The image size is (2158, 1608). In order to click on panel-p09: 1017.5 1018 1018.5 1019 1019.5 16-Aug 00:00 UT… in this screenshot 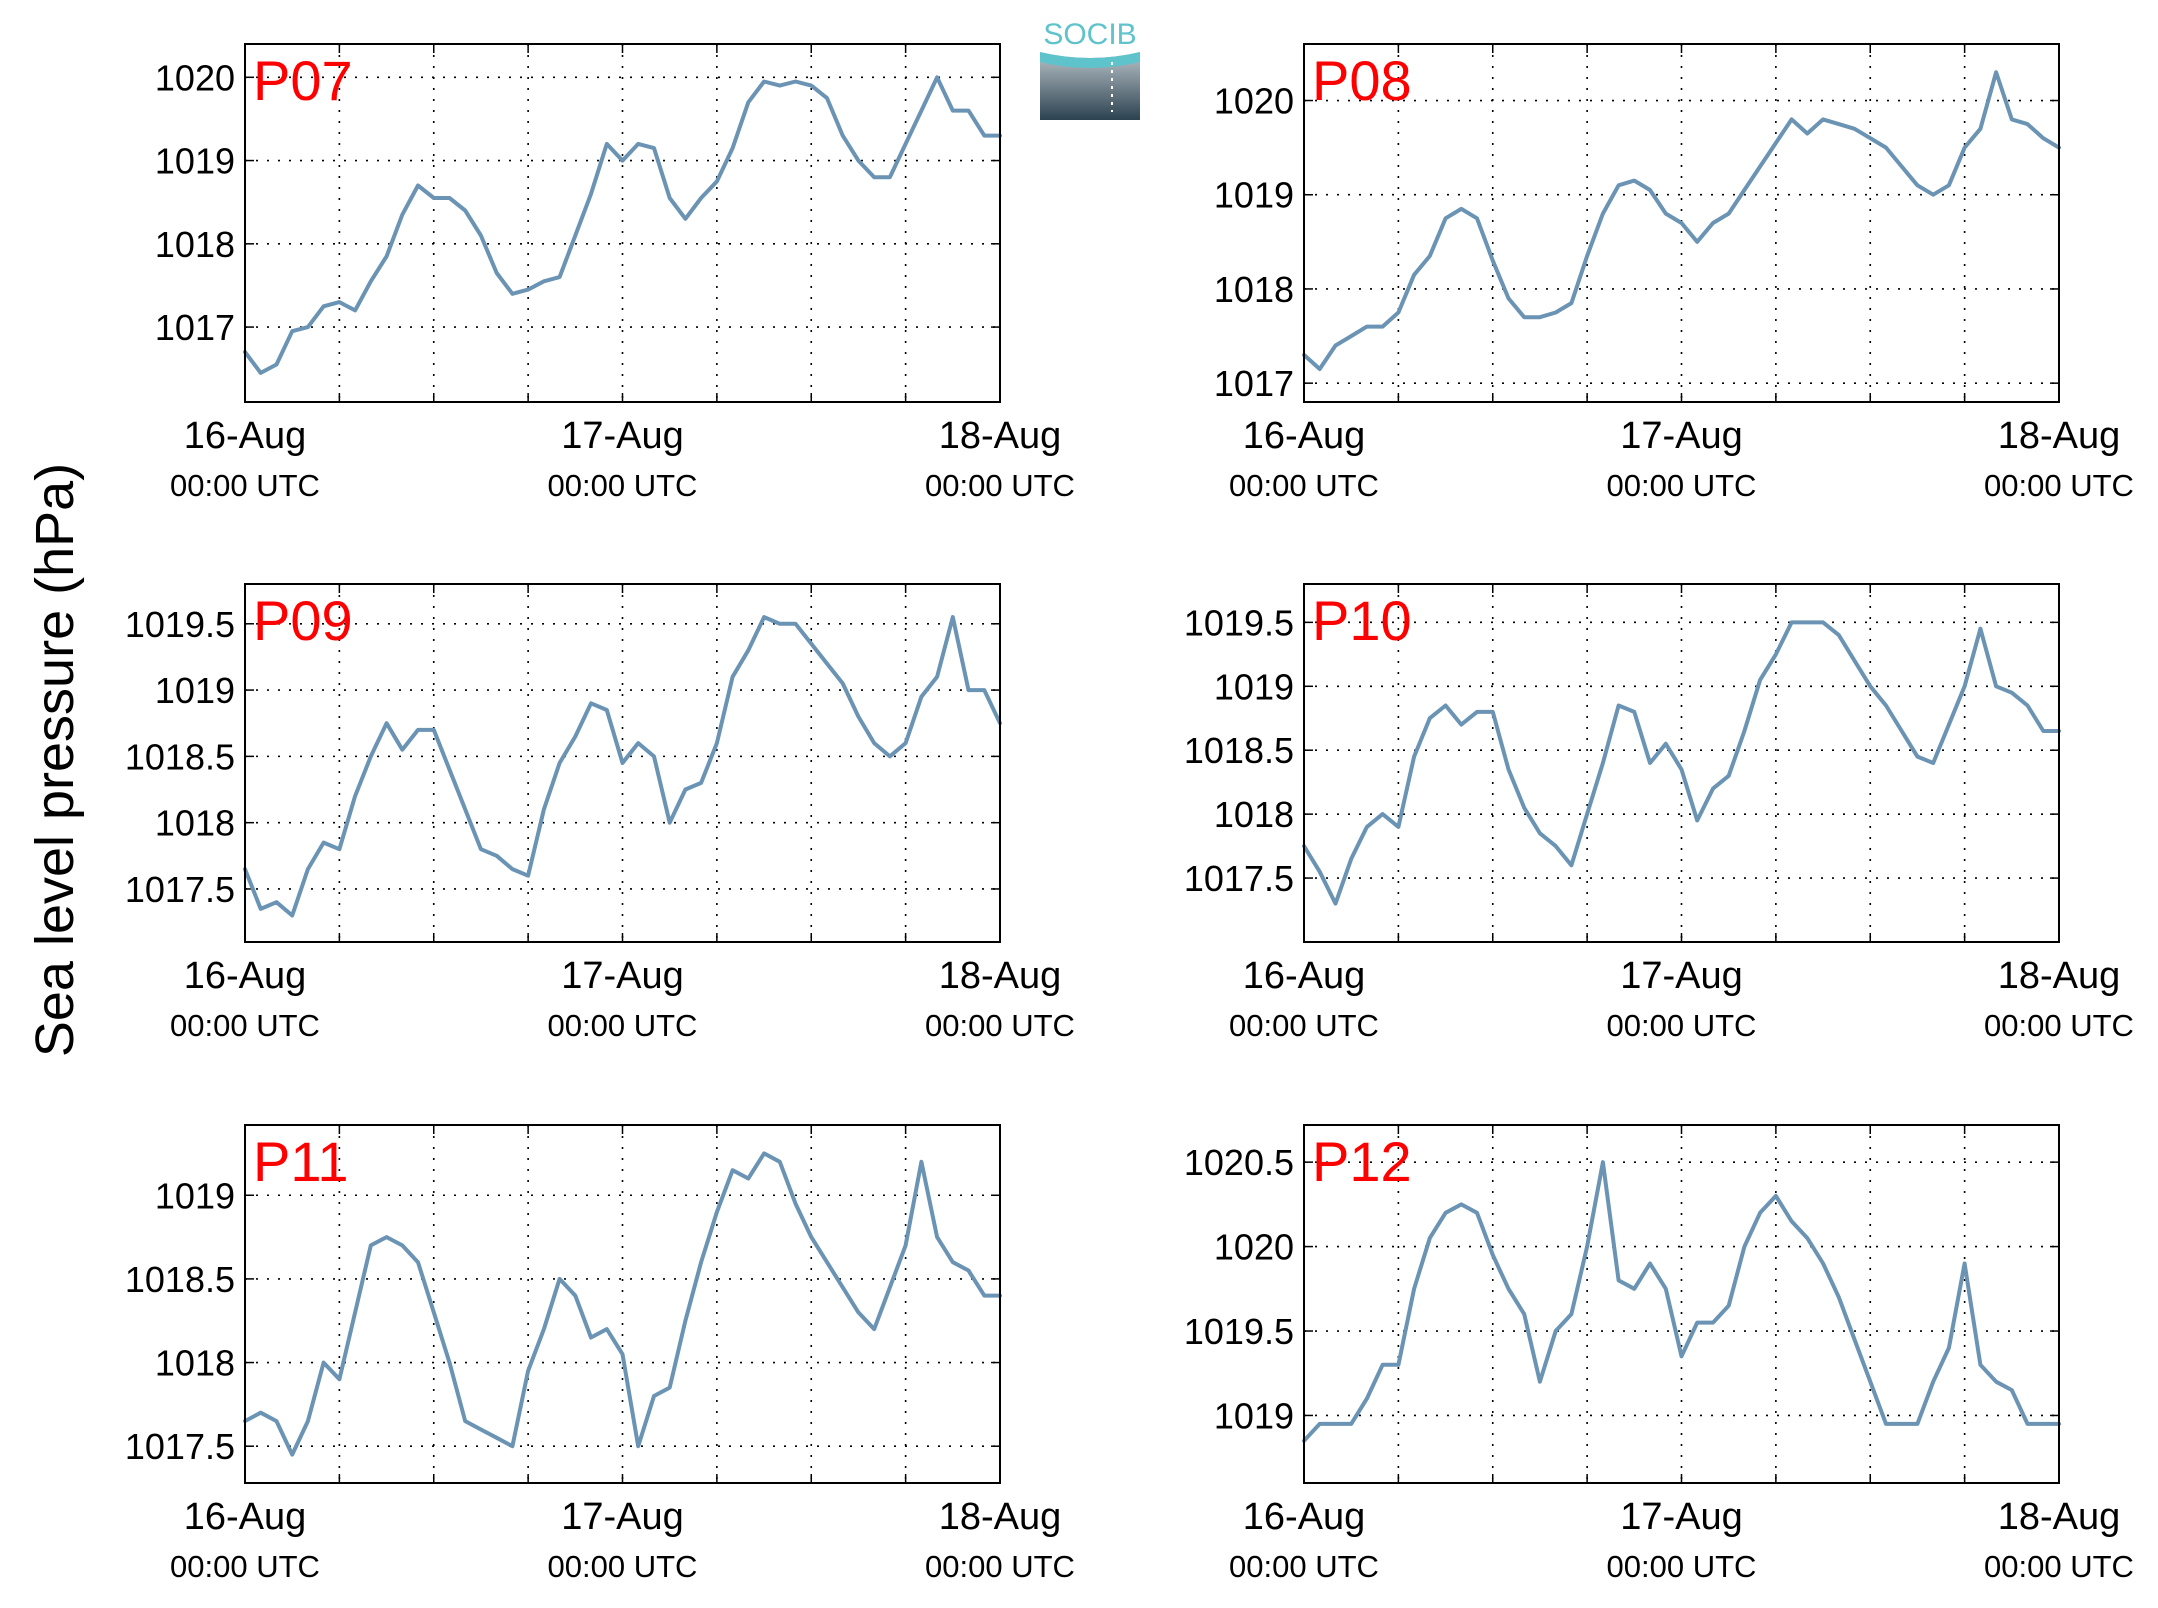, I will do `click(600, 813)`.